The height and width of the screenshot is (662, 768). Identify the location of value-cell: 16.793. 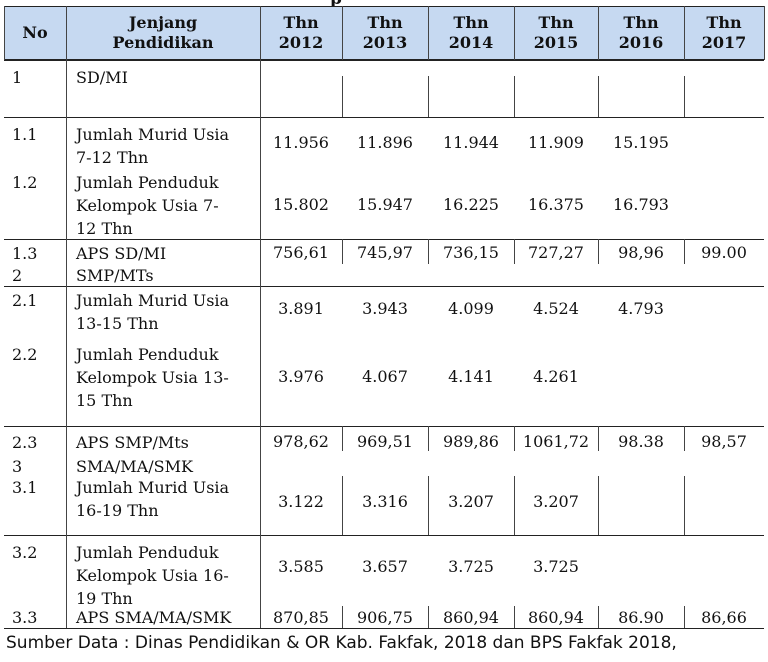
(641, 204).